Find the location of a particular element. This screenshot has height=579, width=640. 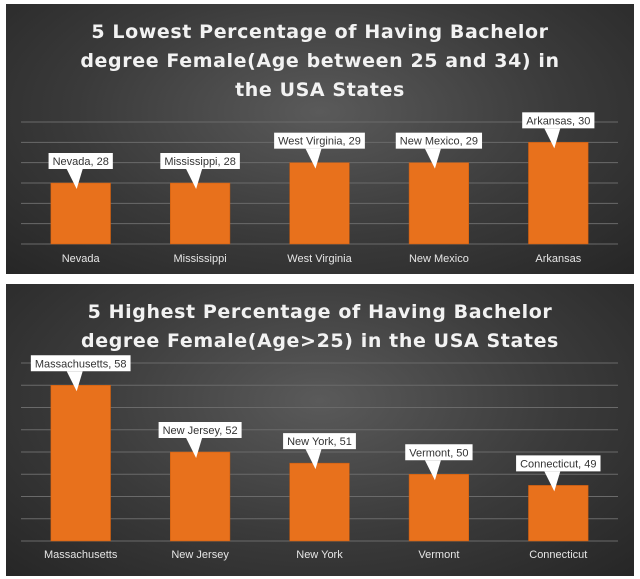

data-label: Vermont, 50 is located at coordinates (439, 462).